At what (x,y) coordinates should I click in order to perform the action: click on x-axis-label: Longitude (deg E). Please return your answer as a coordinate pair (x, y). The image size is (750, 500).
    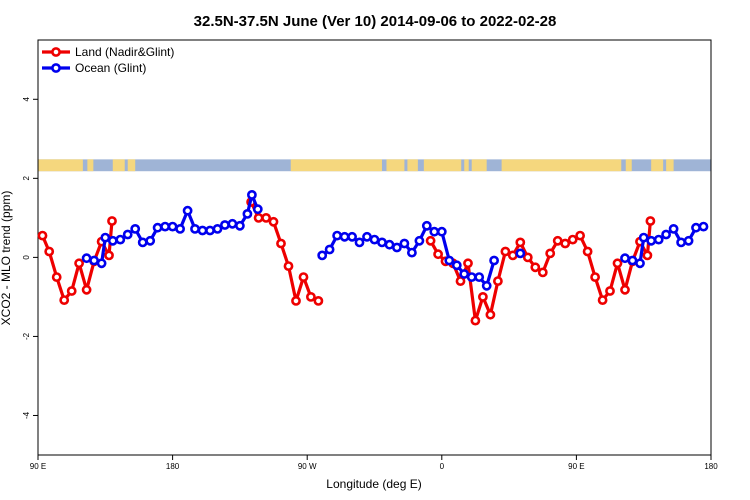
    Looking at the image, I should click on (373, 484).